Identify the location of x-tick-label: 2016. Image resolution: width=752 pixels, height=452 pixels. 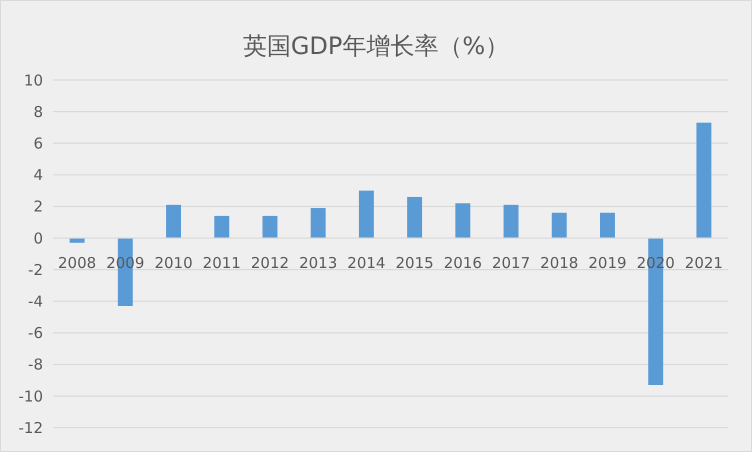
(463, 263).